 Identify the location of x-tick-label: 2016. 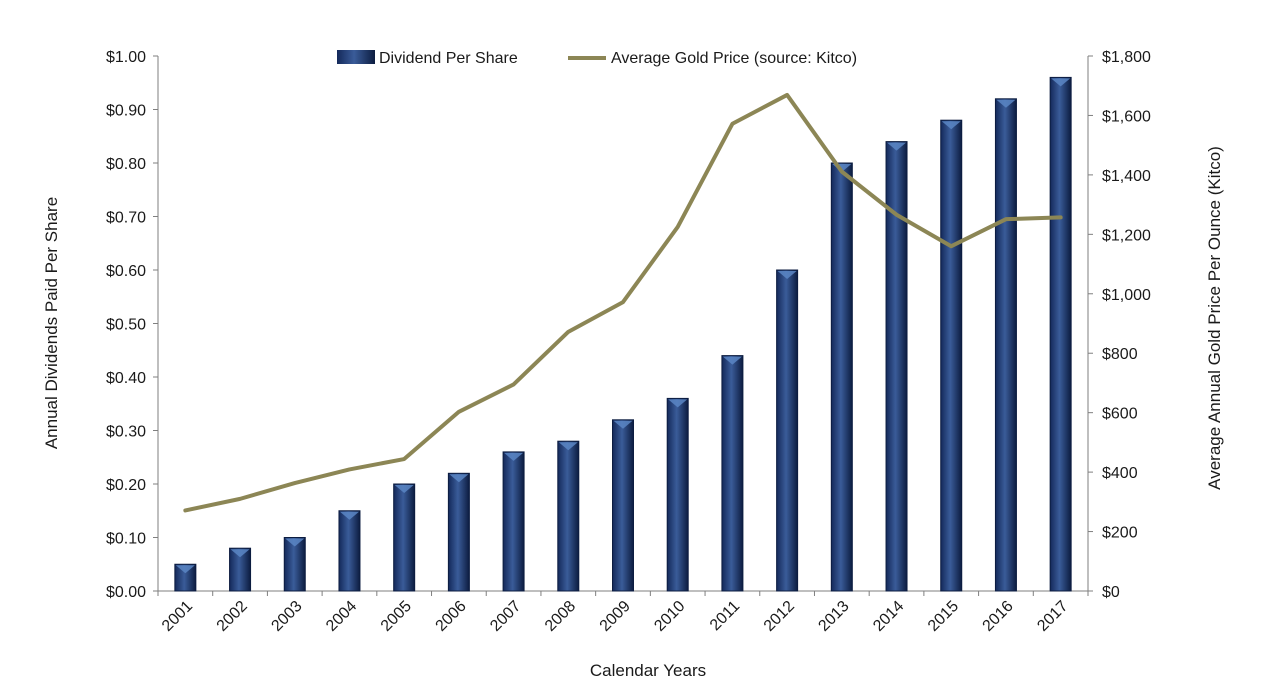
(998, 616).